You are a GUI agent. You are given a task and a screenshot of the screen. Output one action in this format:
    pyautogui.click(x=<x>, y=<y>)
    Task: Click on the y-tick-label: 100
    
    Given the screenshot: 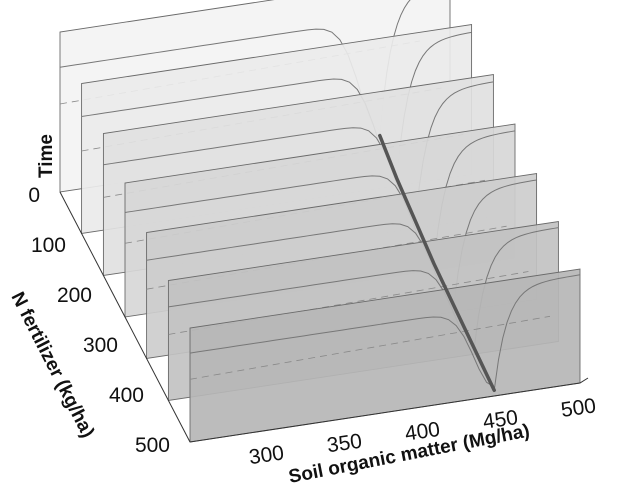 What is the action you would take?
    pyautogui.click(x=48, y=245)
    